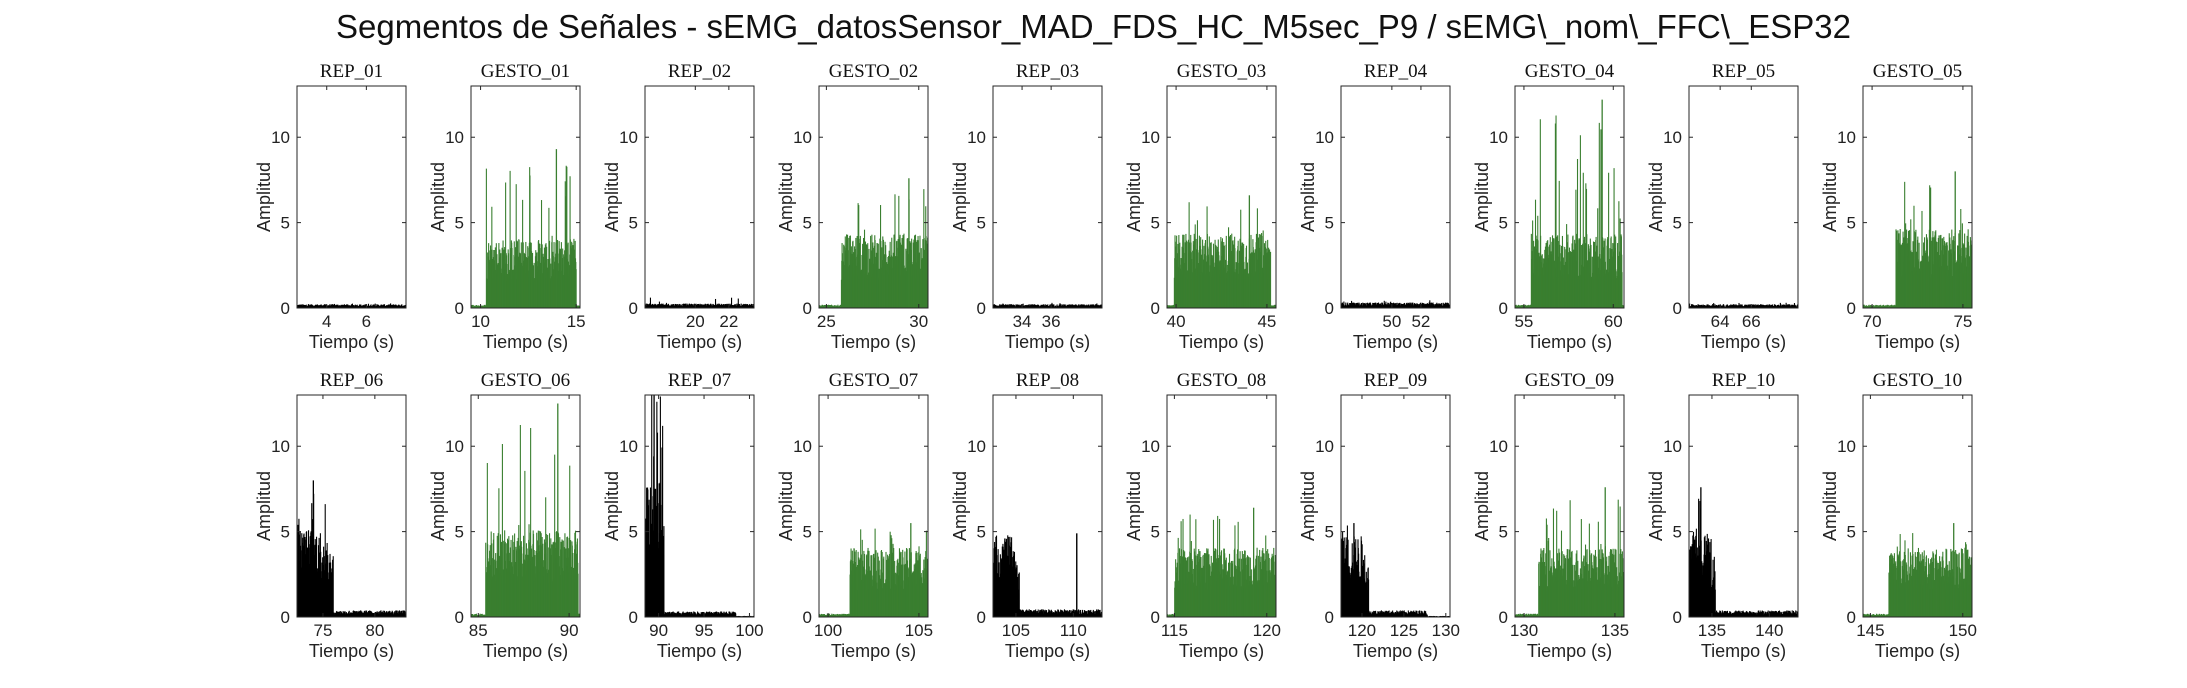 The width and height of the screenshot is (2187, 688). Describe the element at coordinates (826, 321) in the screenshot. I see `x-tick-label: 25` at that location.